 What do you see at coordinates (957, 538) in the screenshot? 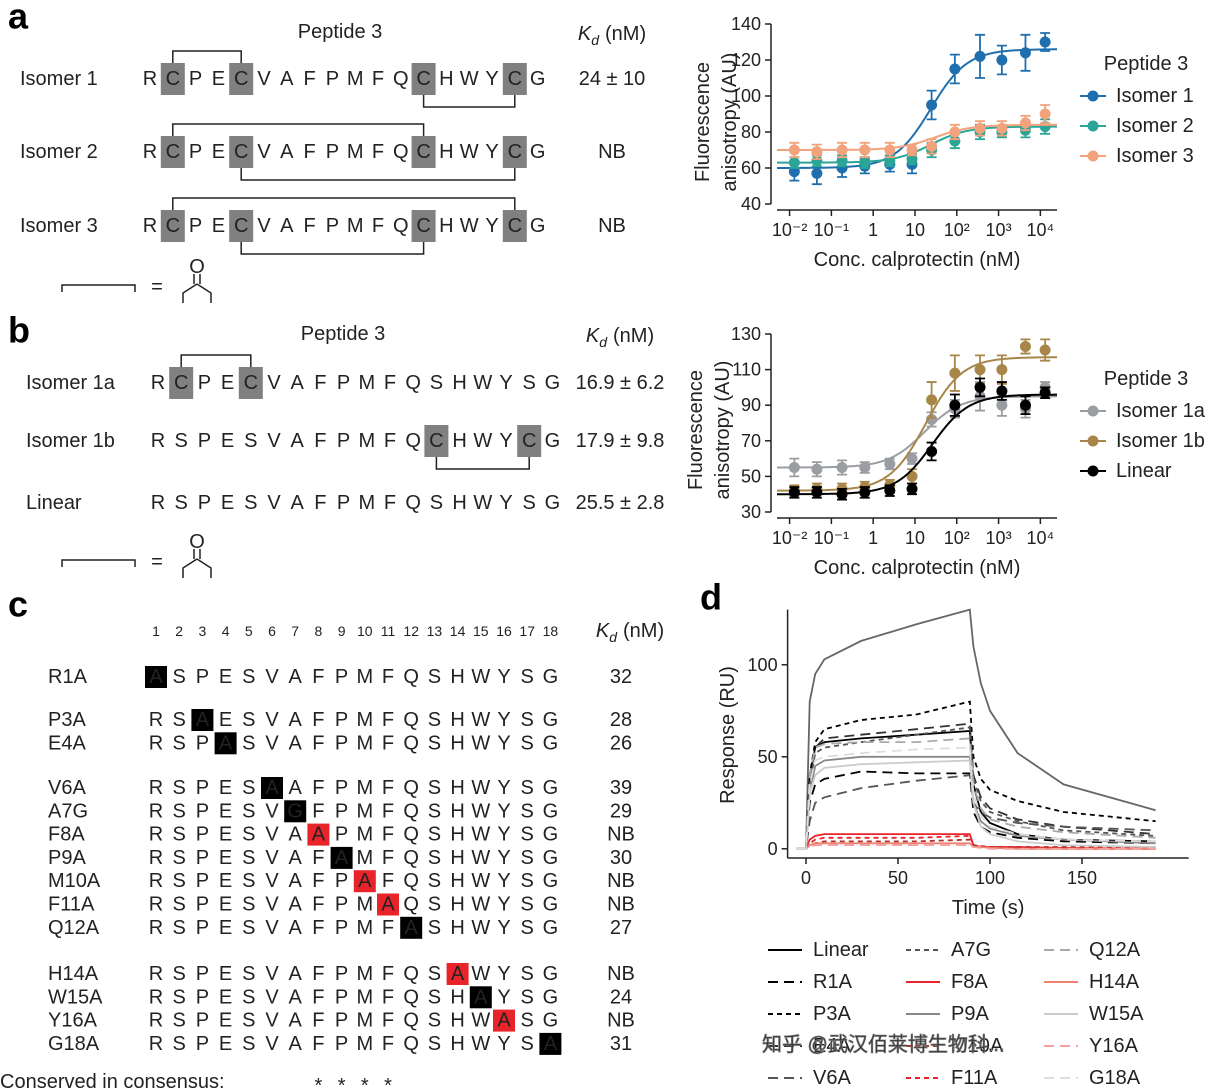
I see `x-tick-label: 10²` at bounding box center [957, 538].